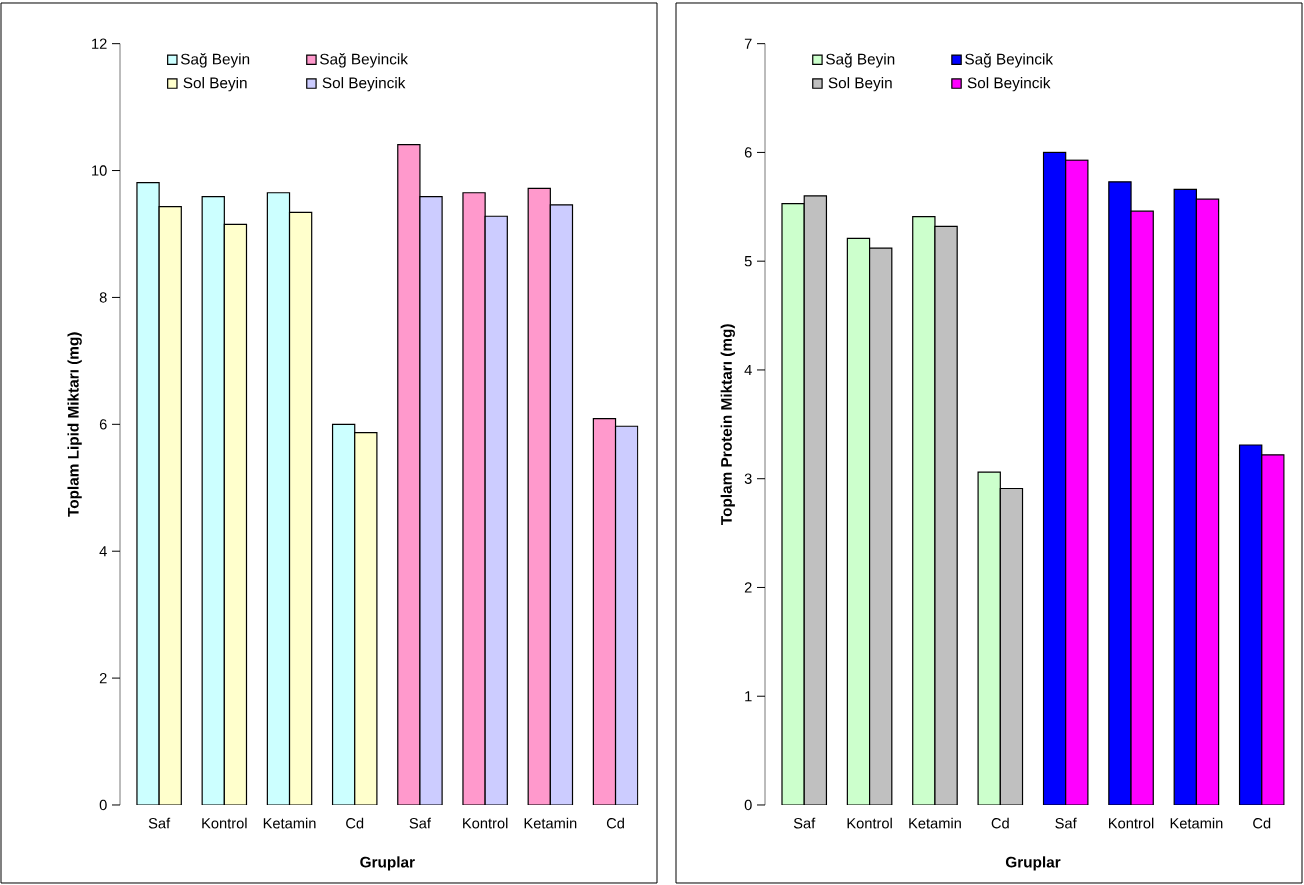 This screenshot has height=885, width=1304. Describe the element at coordinates (727, 424) in the screenshot. I see `y-axis-title: Toplam Protein Miktarı (mg)` at that location.